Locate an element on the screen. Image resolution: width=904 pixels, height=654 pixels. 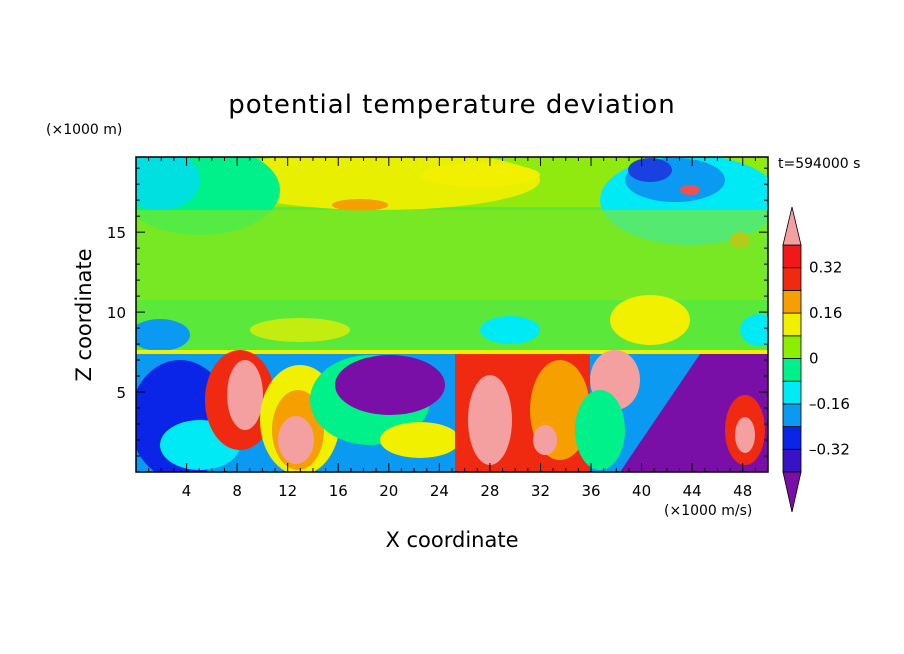
cyan-edge-right is located at coordinates (754, 330).